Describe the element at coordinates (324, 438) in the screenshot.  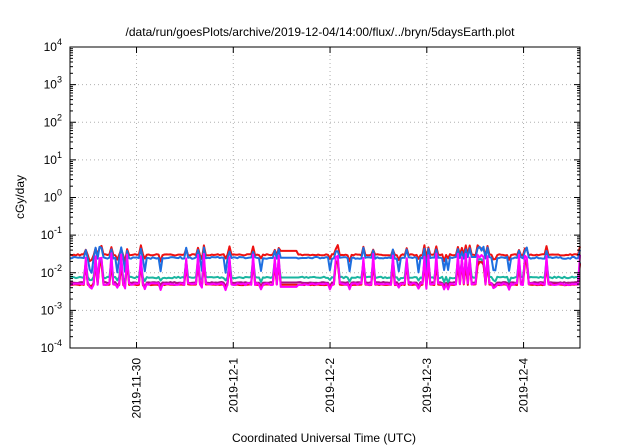
I see `x-axis-label: Coordinated Universal Time (UTC)` at that location.